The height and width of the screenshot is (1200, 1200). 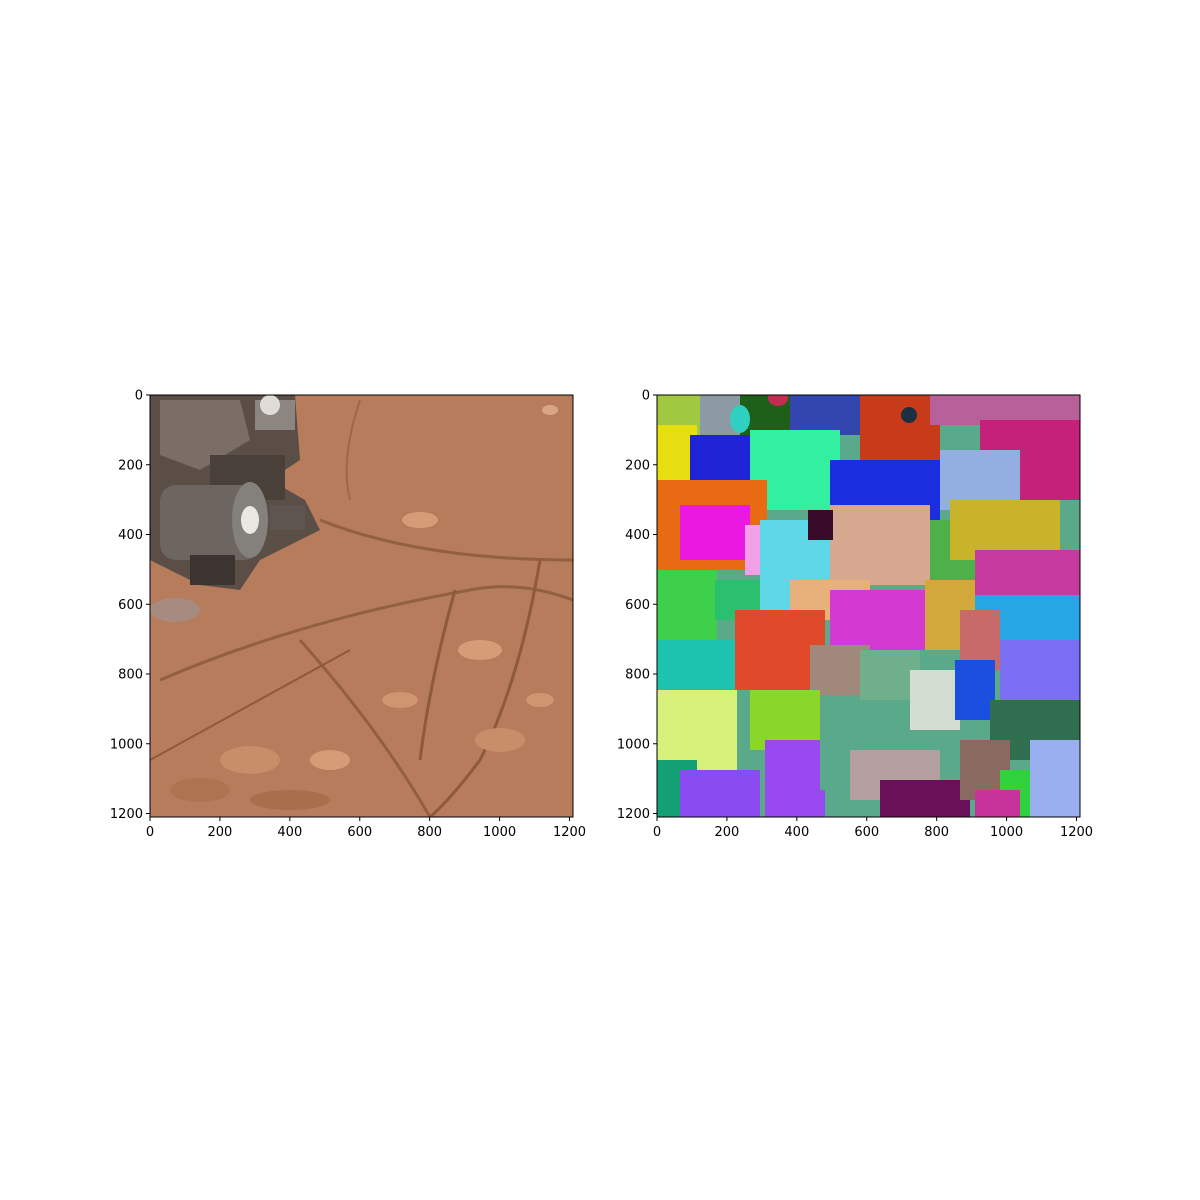 I want to click on segmentation-x-ticks: 0 200 400 600 800 1000 1200, so click(x=873, y=828).